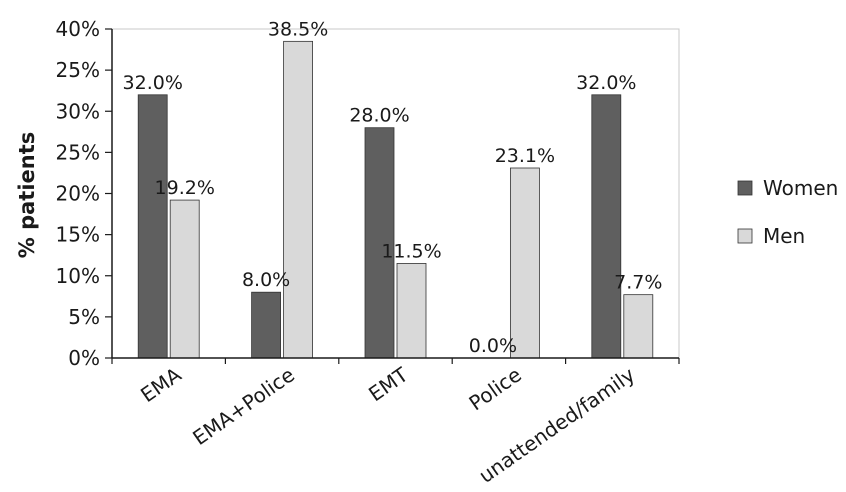  I want to click on y-tick-label: 30%, so click(78, 111).